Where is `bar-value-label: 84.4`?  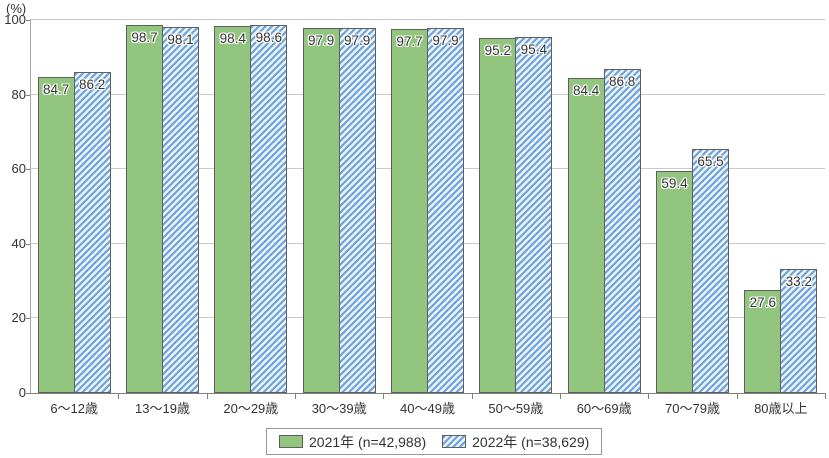
bar-value-label: 84.4 is located at coordinates (586, 91).